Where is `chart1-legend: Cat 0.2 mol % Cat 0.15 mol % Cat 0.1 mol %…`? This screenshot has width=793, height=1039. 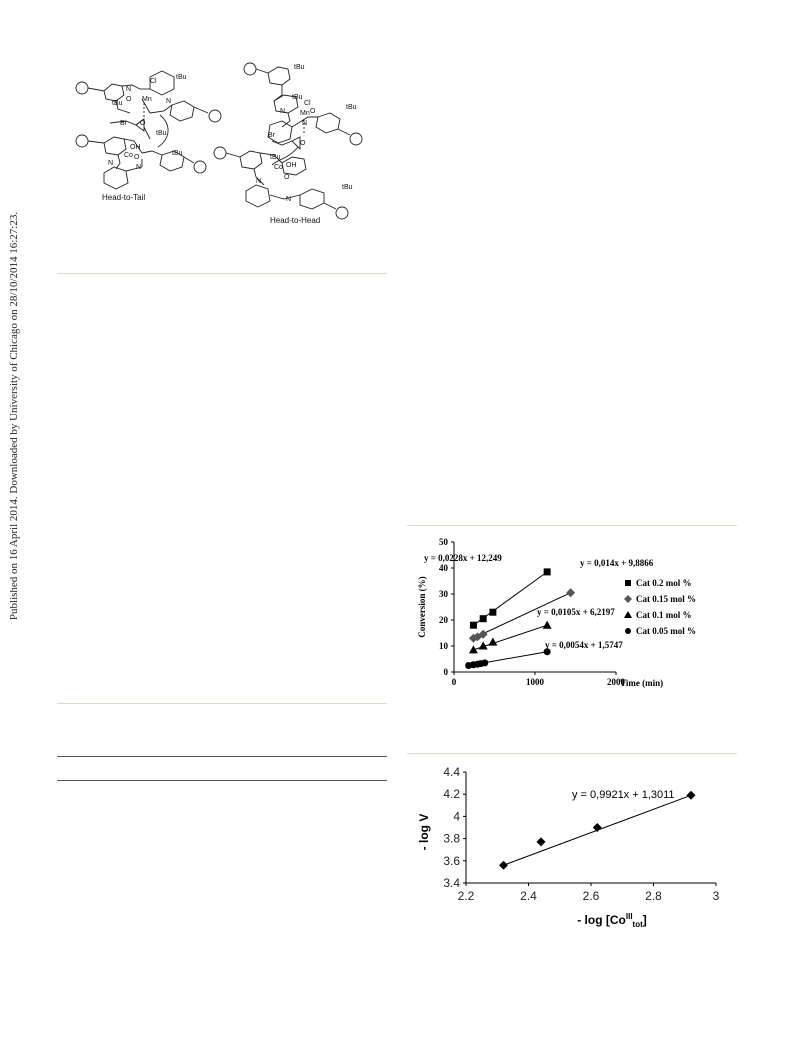 chart1-legend: Cat 0.2 mol % Cat 0.15 mol % Cat 0.1 mol %… is located at coordinates (660, 607).